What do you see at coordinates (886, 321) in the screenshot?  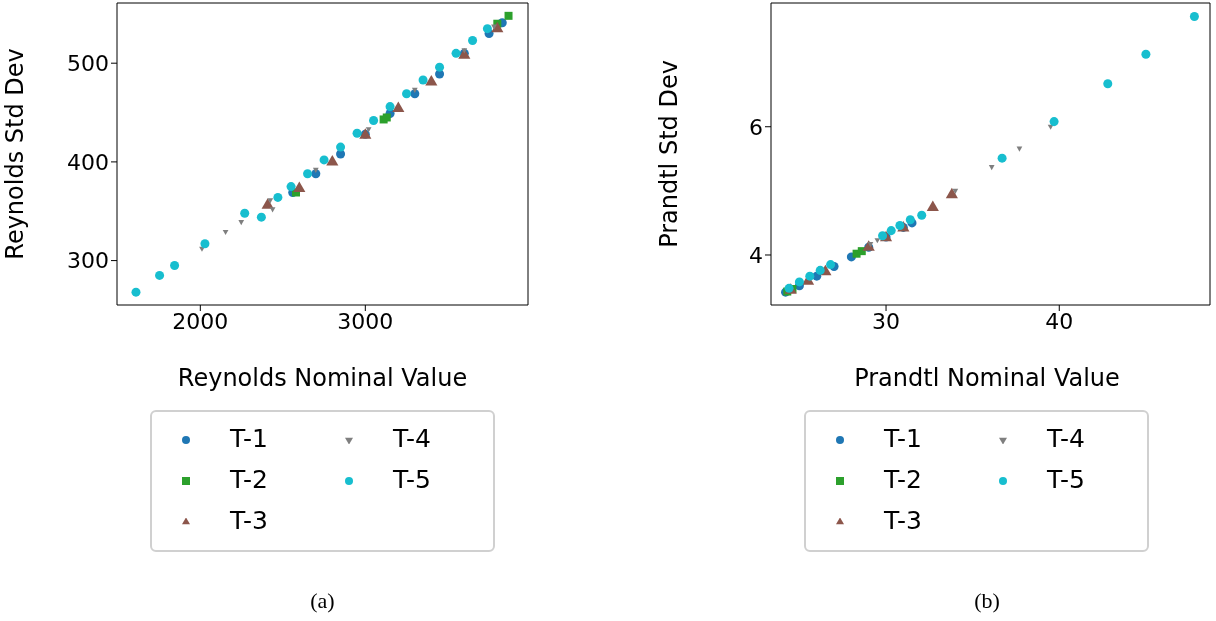 I see `x-tick-label: 30` at bounding box center [886, 321].